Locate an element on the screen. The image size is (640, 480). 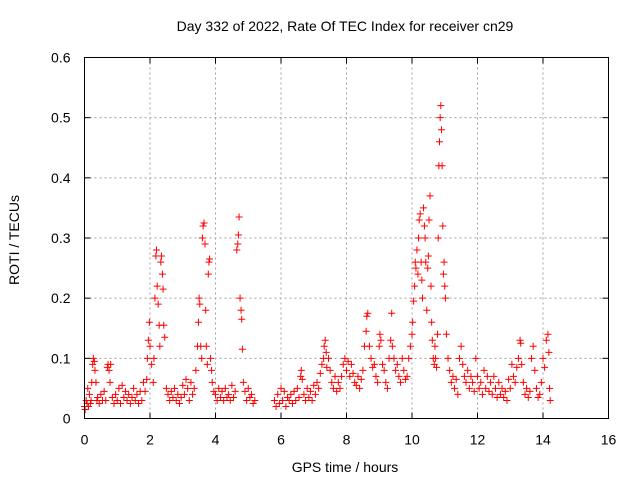
y-tick-label: 0.1 is located at coordinates (61, 358).